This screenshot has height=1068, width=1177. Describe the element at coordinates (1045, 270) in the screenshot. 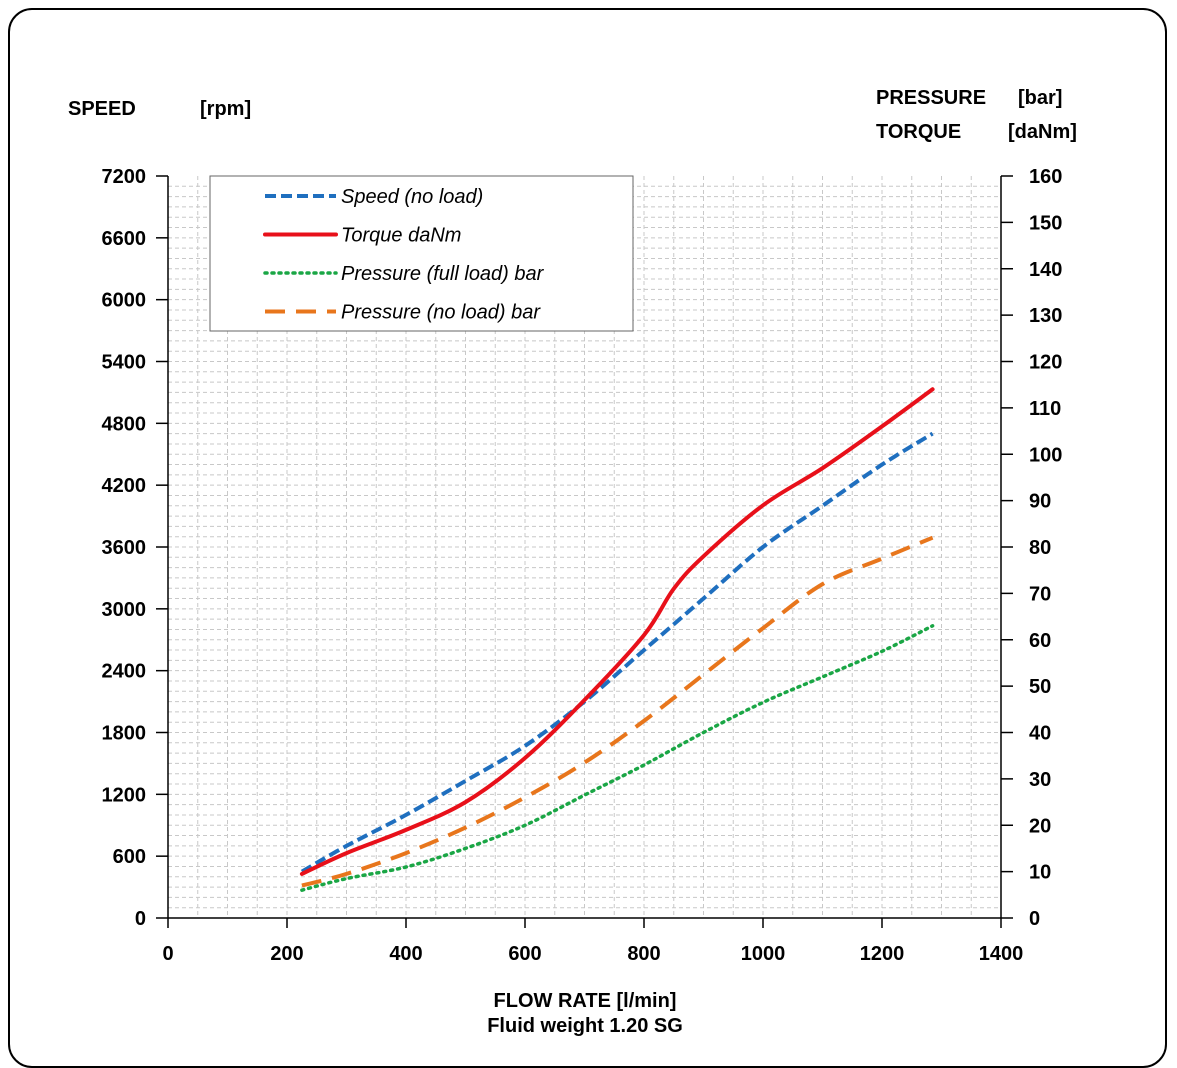

I see `right-tick-label: 140` at that location.